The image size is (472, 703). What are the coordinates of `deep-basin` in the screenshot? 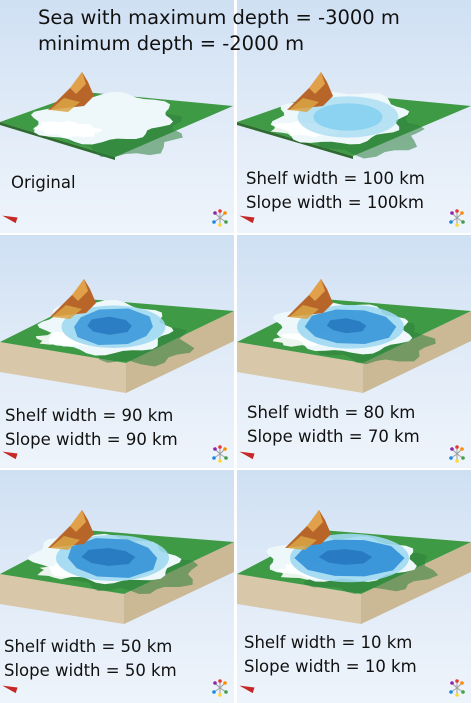 It's located at (348, 117).